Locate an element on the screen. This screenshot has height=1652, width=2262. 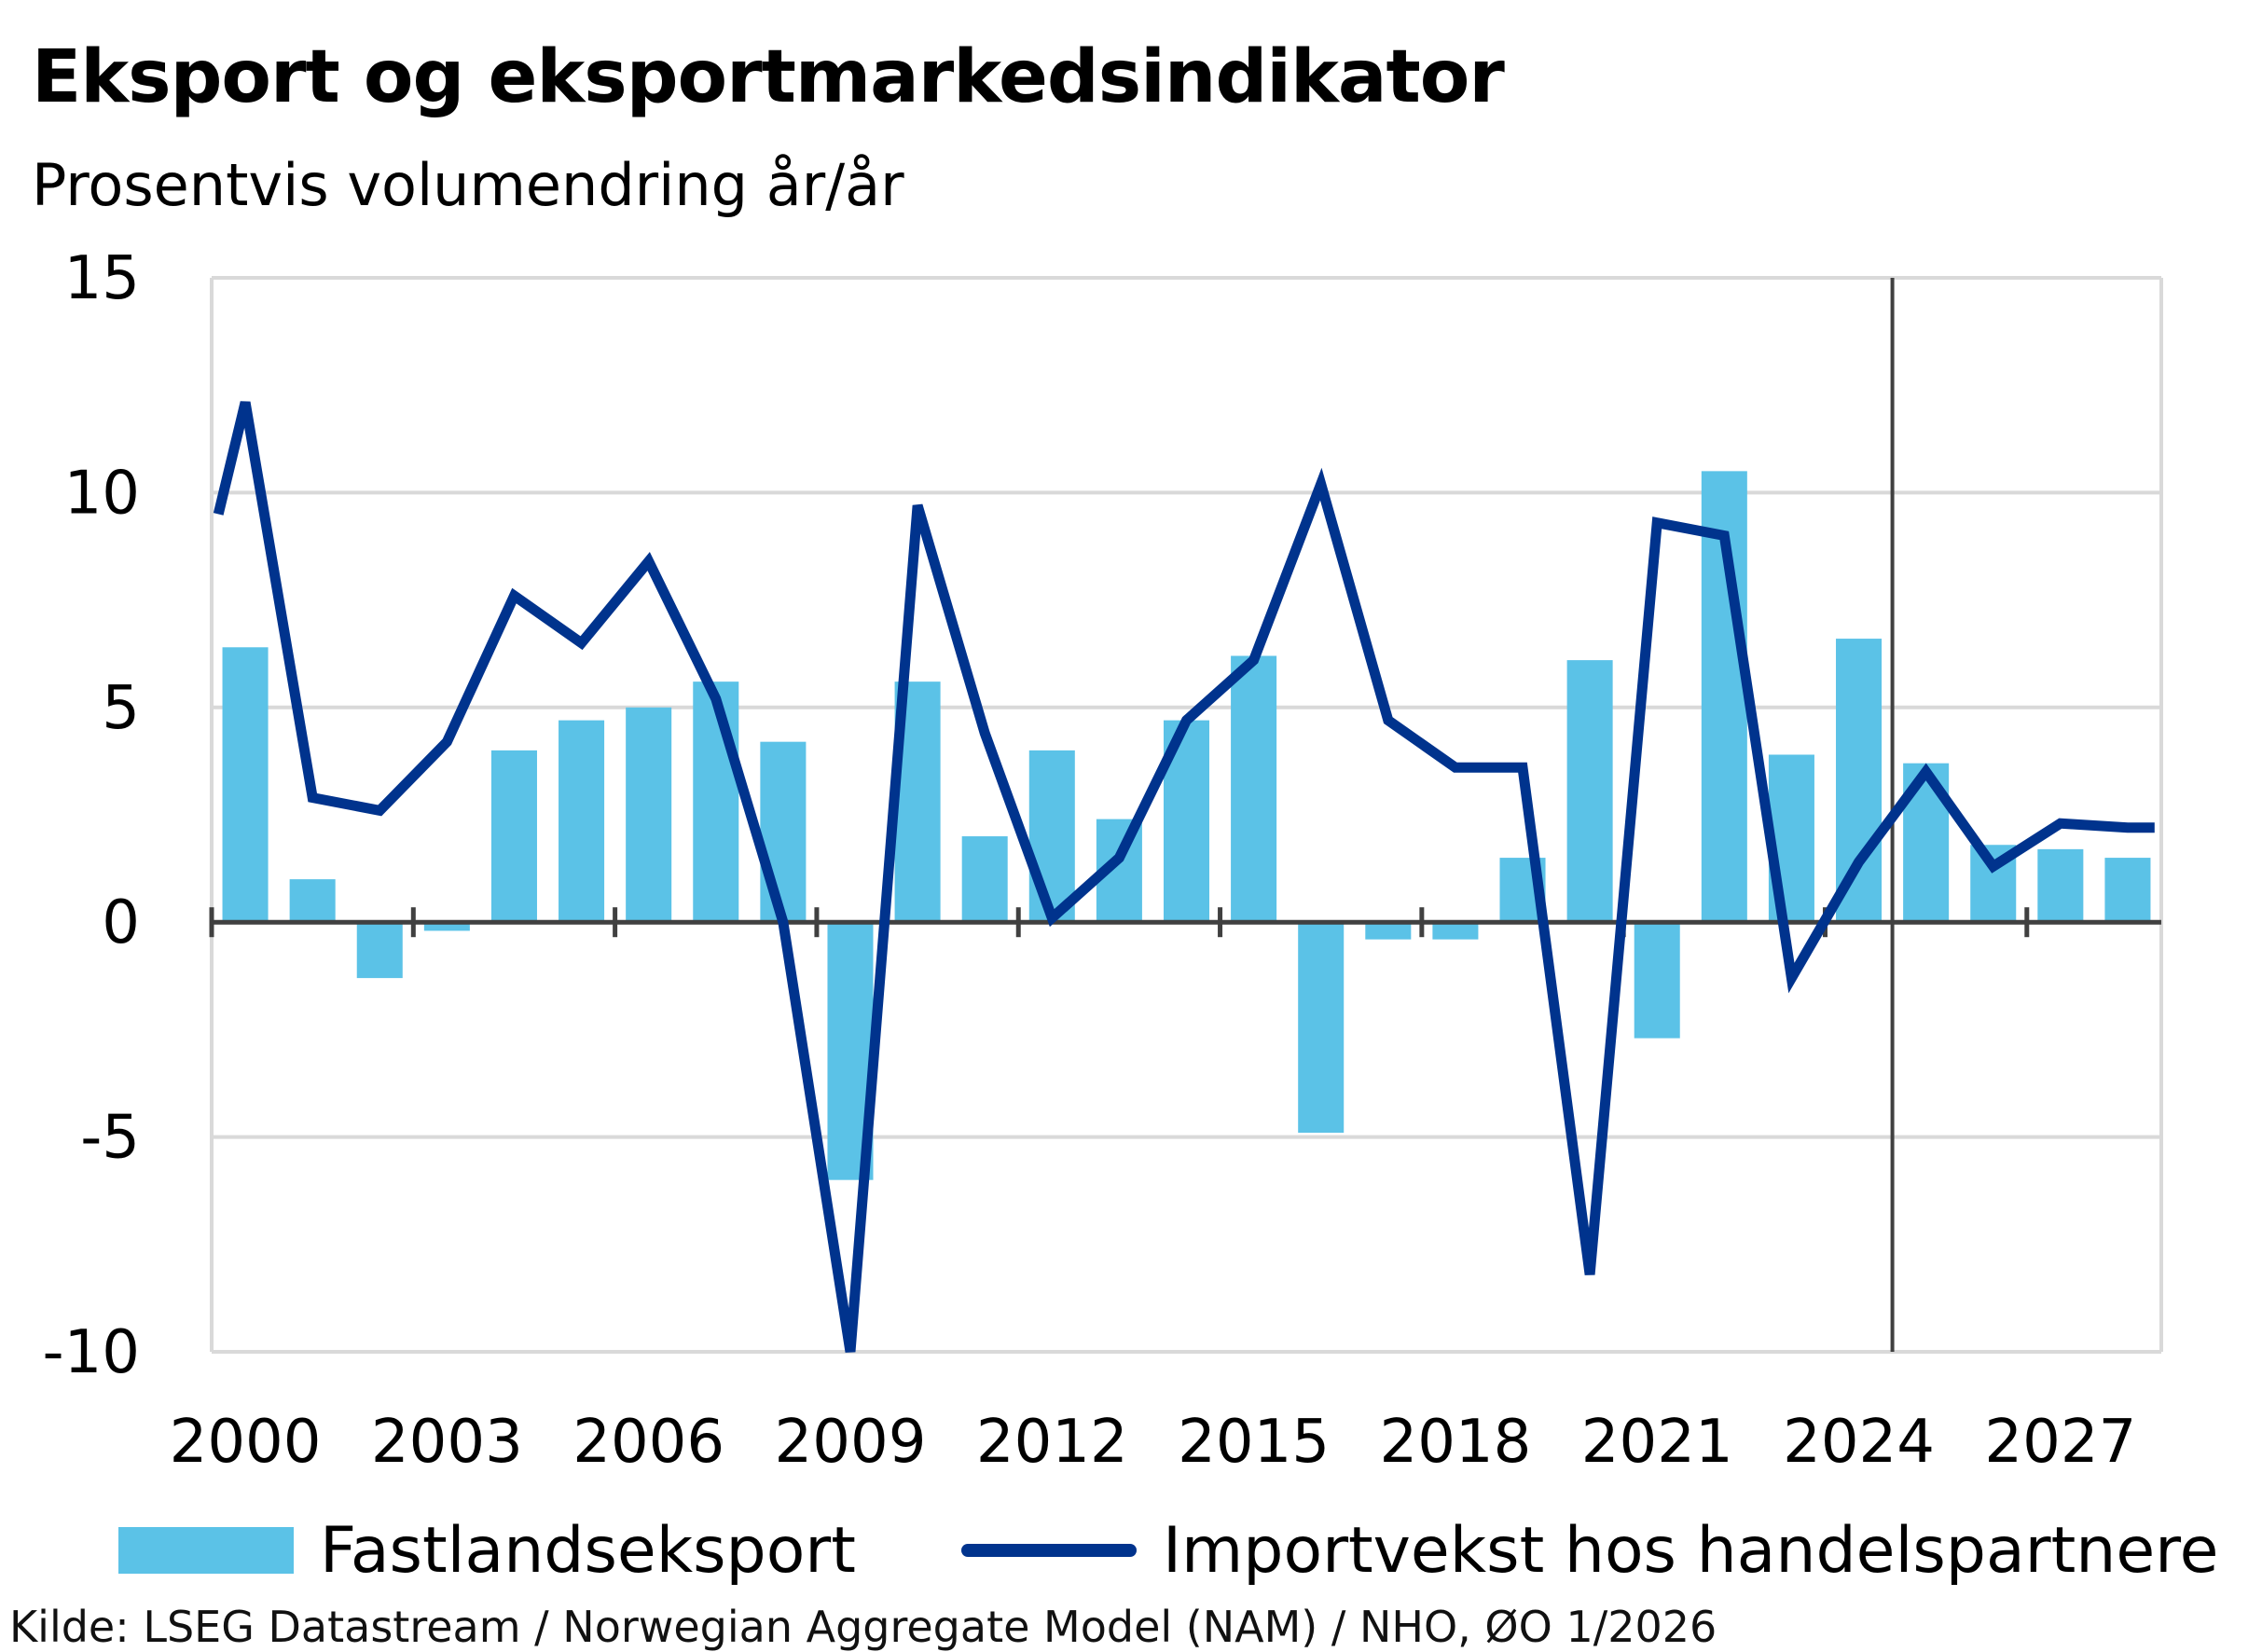
x-tick-label: 2006 is located at coordinates (648, 1443).